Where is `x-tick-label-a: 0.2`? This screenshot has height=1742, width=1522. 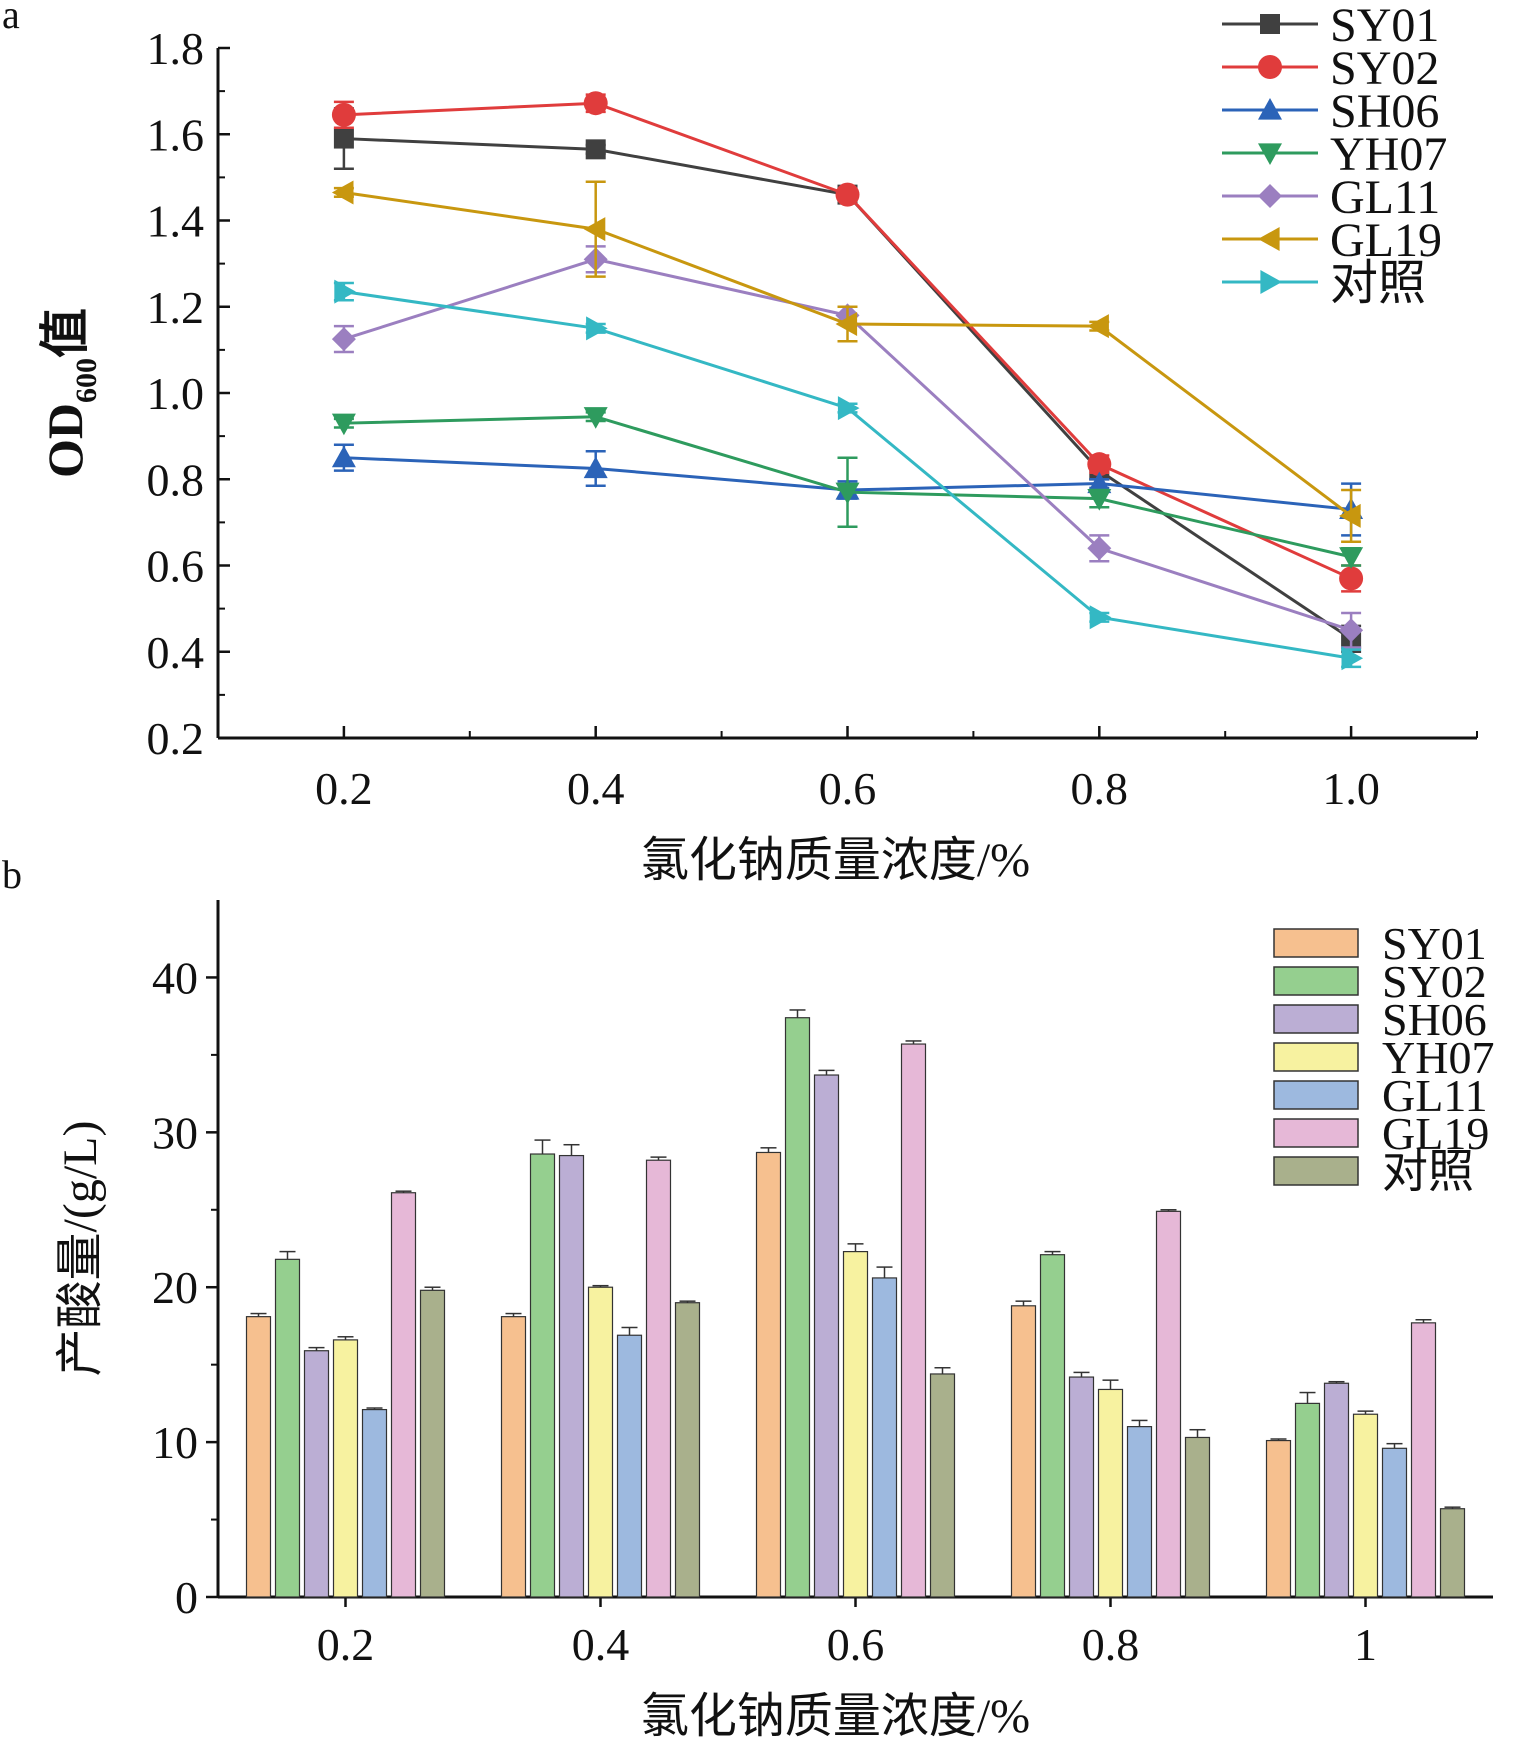
x-tick-label-a: 0.2 is located at coordinates (344, 788).